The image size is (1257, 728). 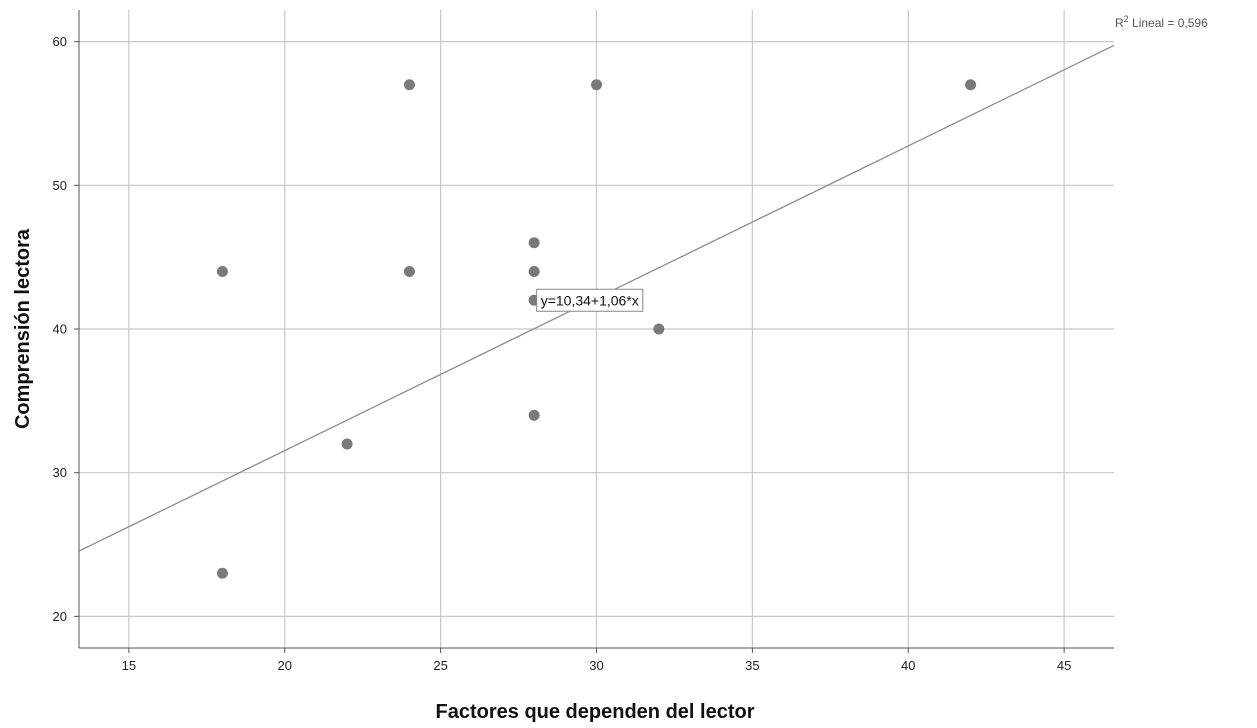 I want to click on r2-text: Lineal = 0,596, so click(x=1168, y=23).